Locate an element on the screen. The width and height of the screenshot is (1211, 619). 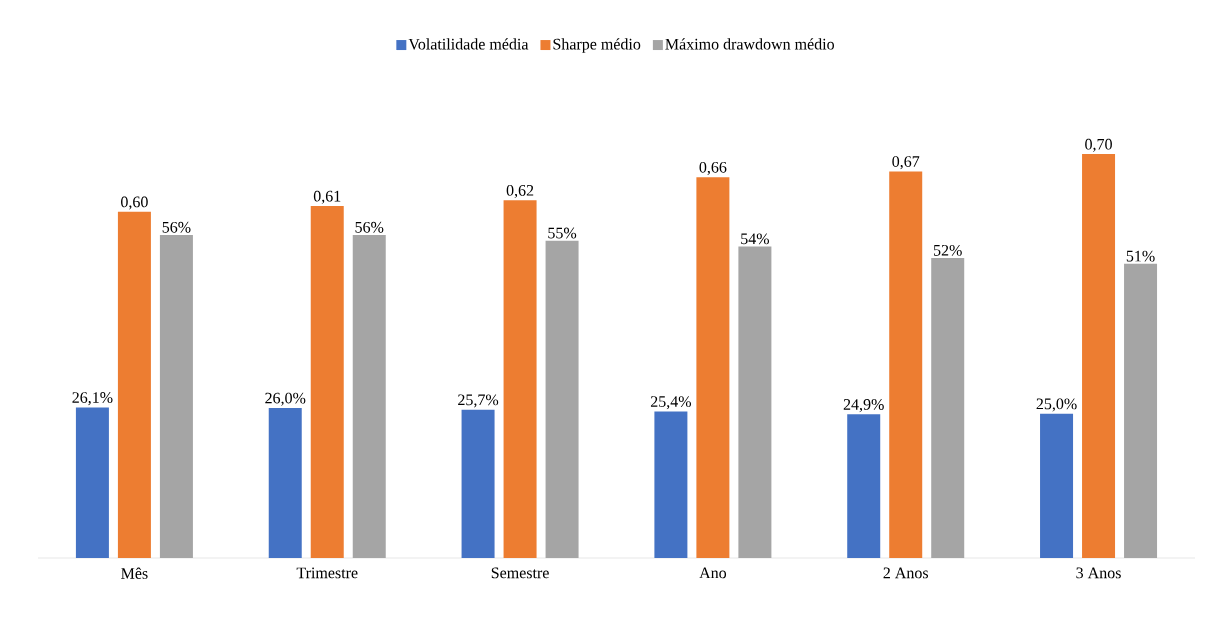
data-label: 54% is located at coordinates (755, 239).